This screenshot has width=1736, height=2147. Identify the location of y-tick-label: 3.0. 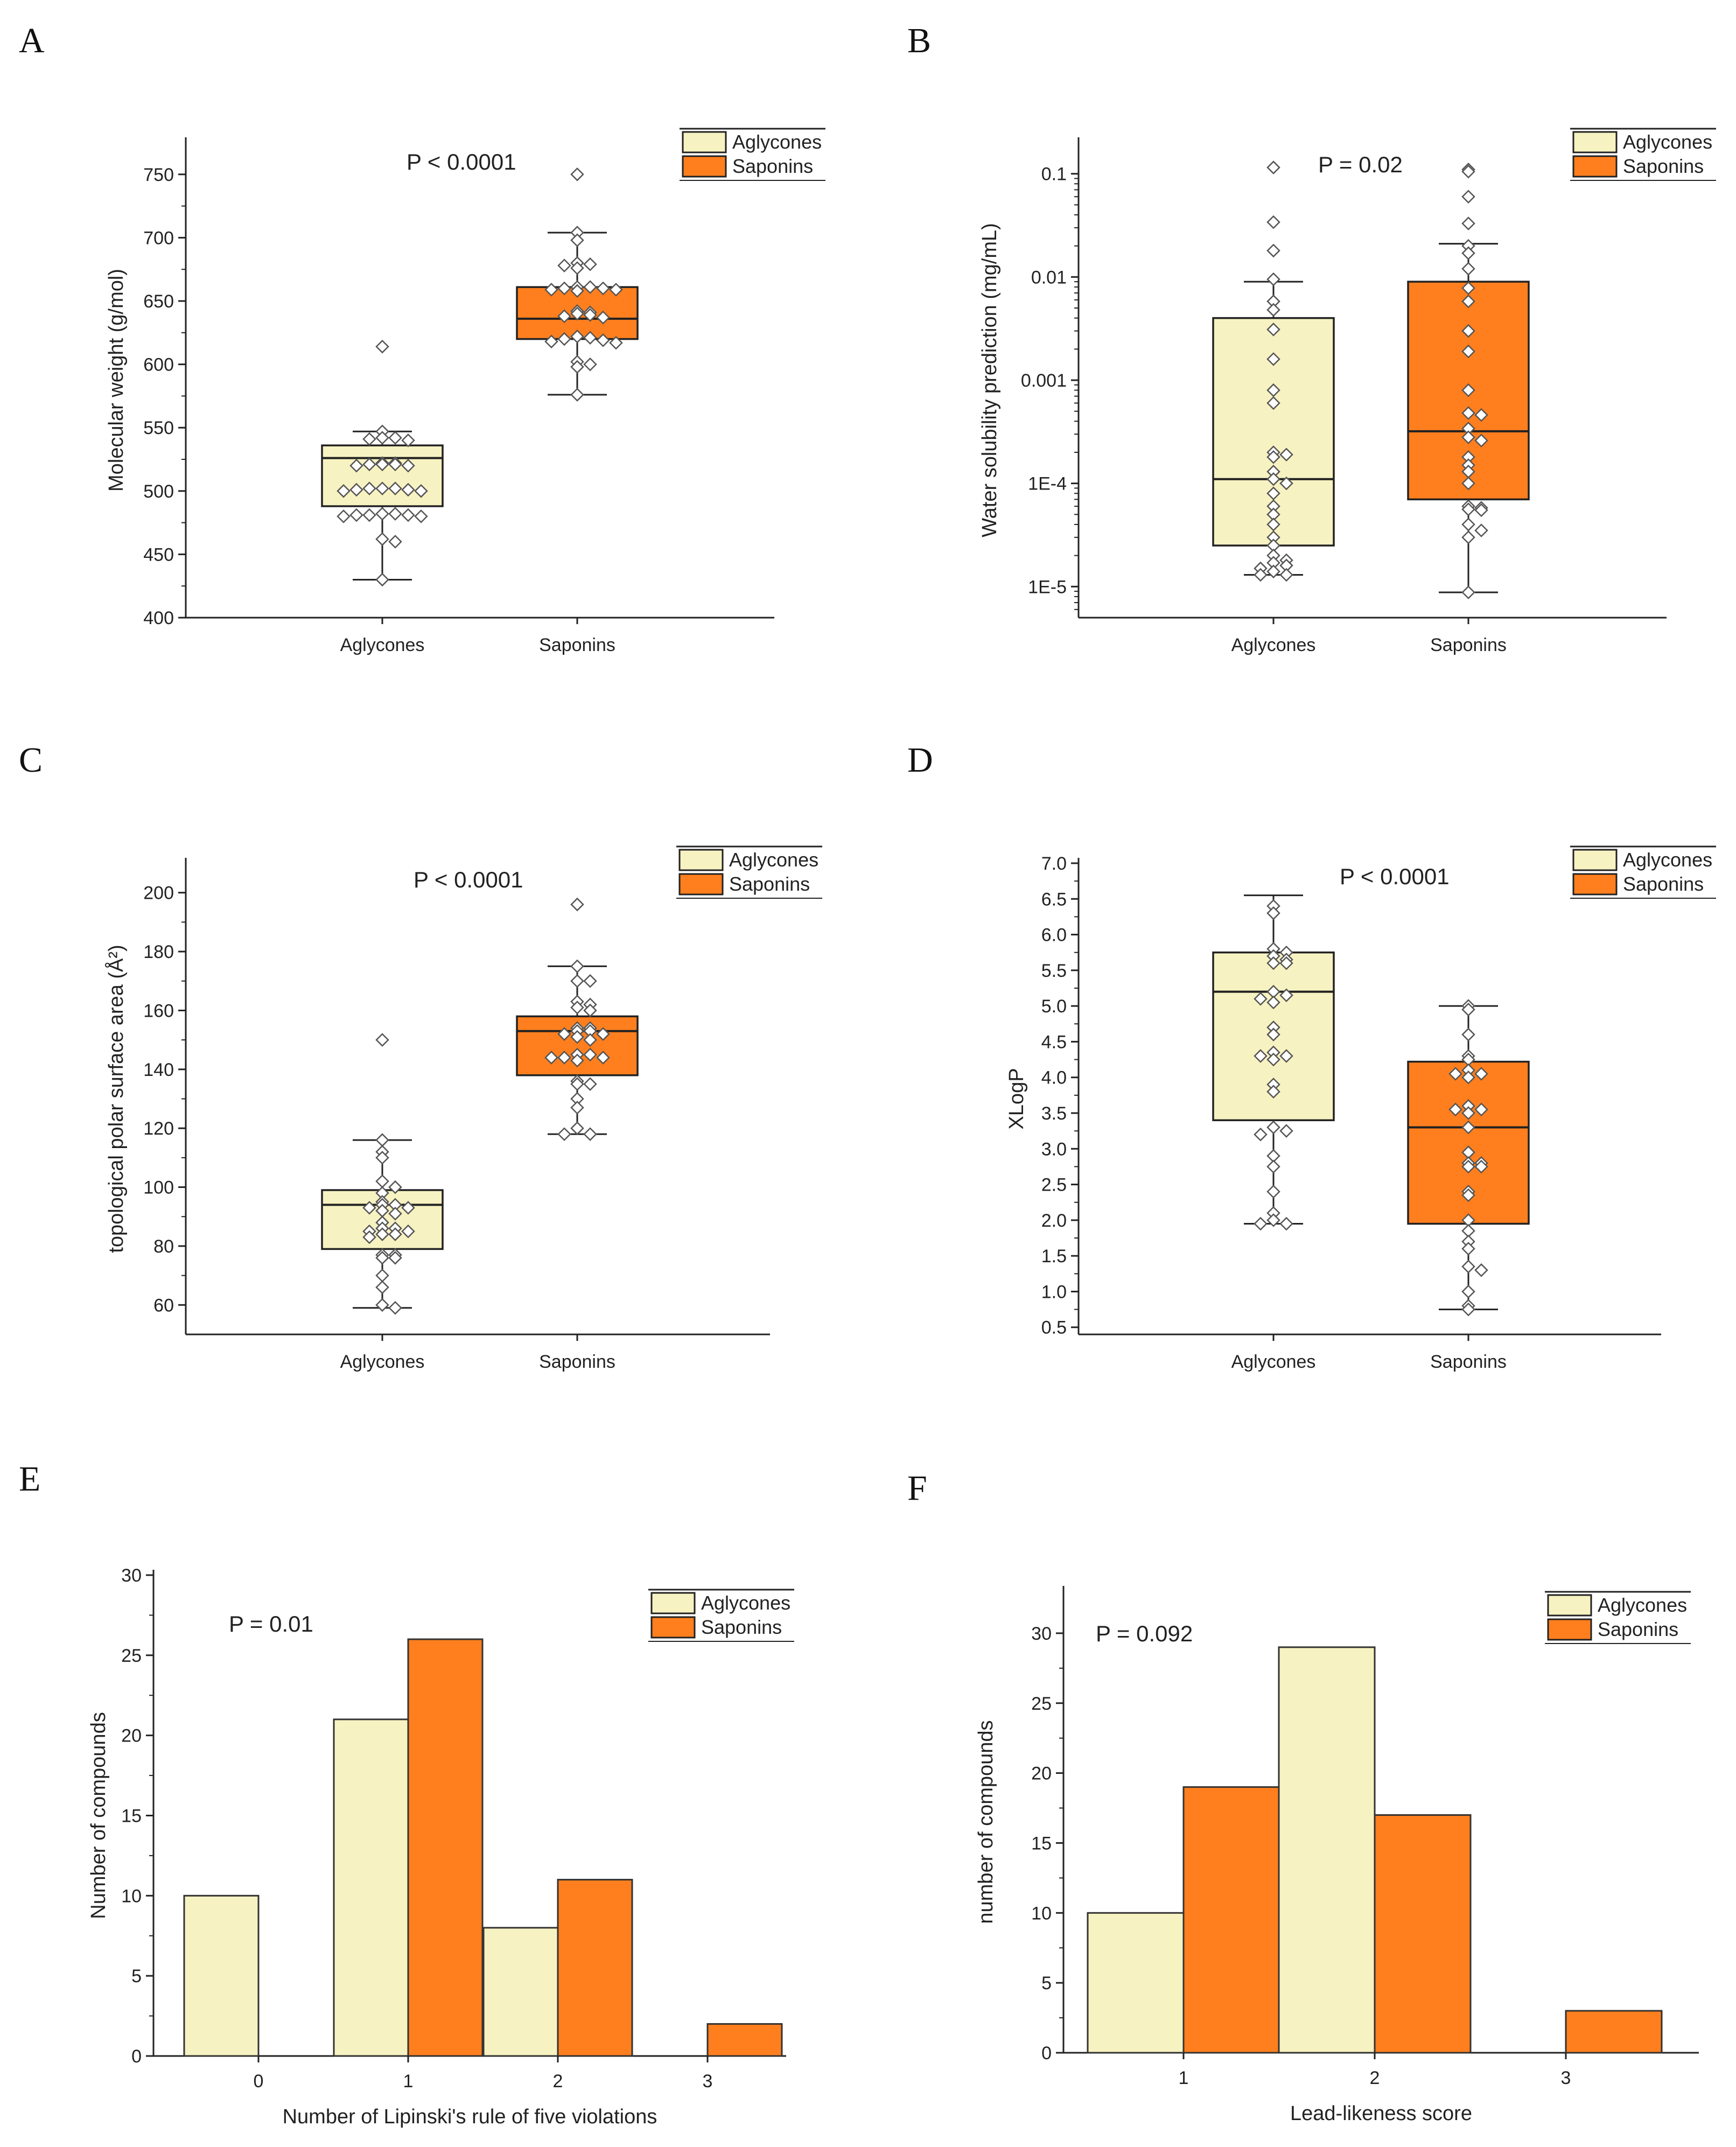
(1054, 1149).